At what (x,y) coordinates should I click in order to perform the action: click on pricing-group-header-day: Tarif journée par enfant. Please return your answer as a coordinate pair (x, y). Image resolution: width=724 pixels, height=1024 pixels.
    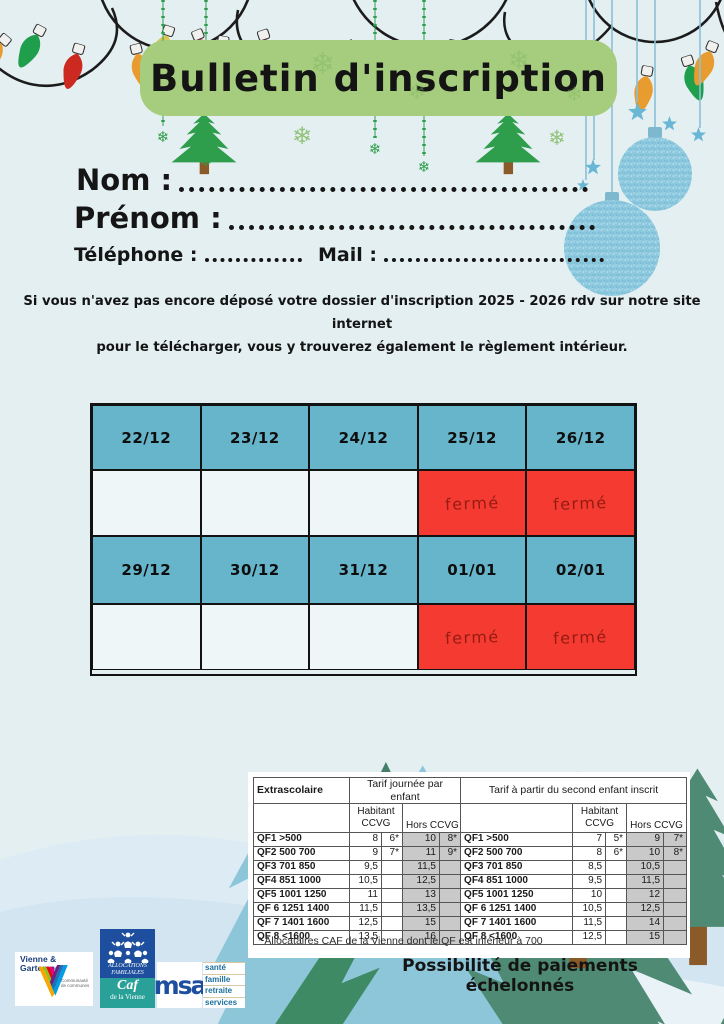
    Looking at the image, I should click on (405, 790).